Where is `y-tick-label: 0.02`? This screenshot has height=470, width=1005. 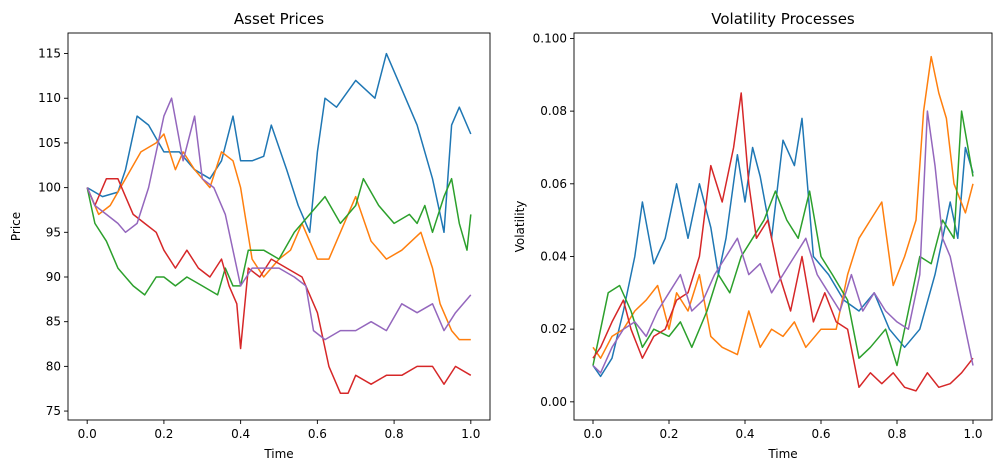
y-tick-label: 0.02 is located at coordinates (553, 329).